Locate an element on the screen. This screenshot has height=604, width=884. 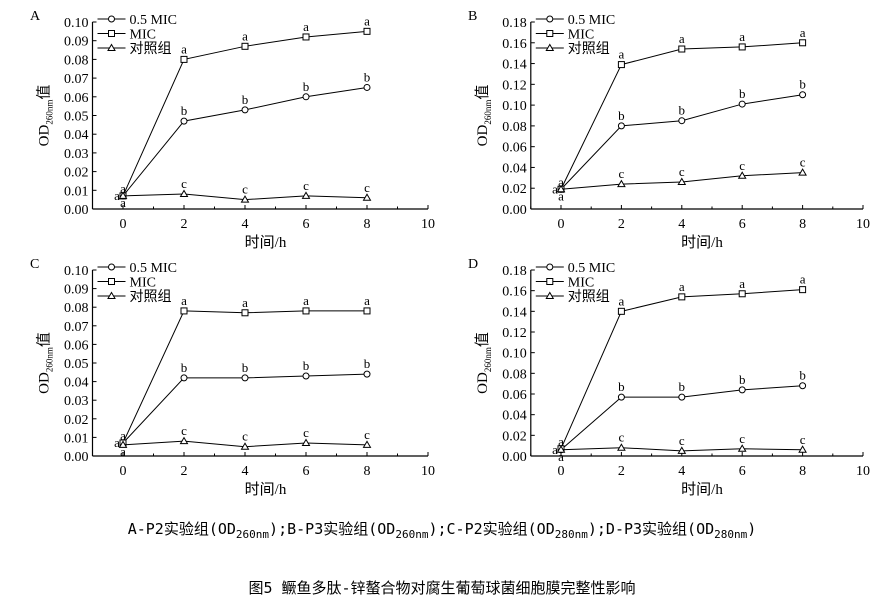
x-tick-label: 6 is located at coordinates (306, 224).